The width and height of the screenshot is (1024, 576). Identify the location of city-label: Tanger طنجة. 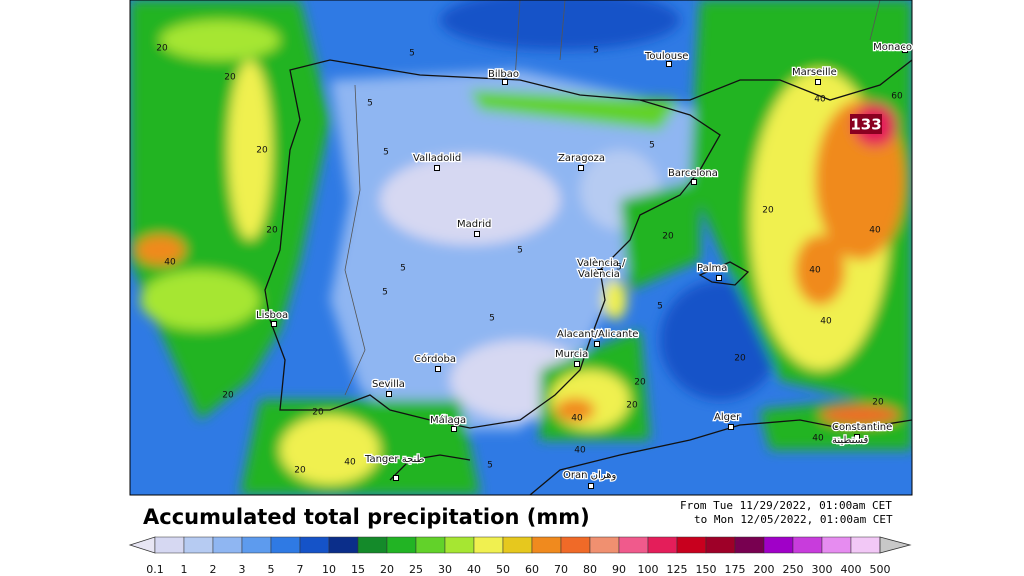
(394, 459).